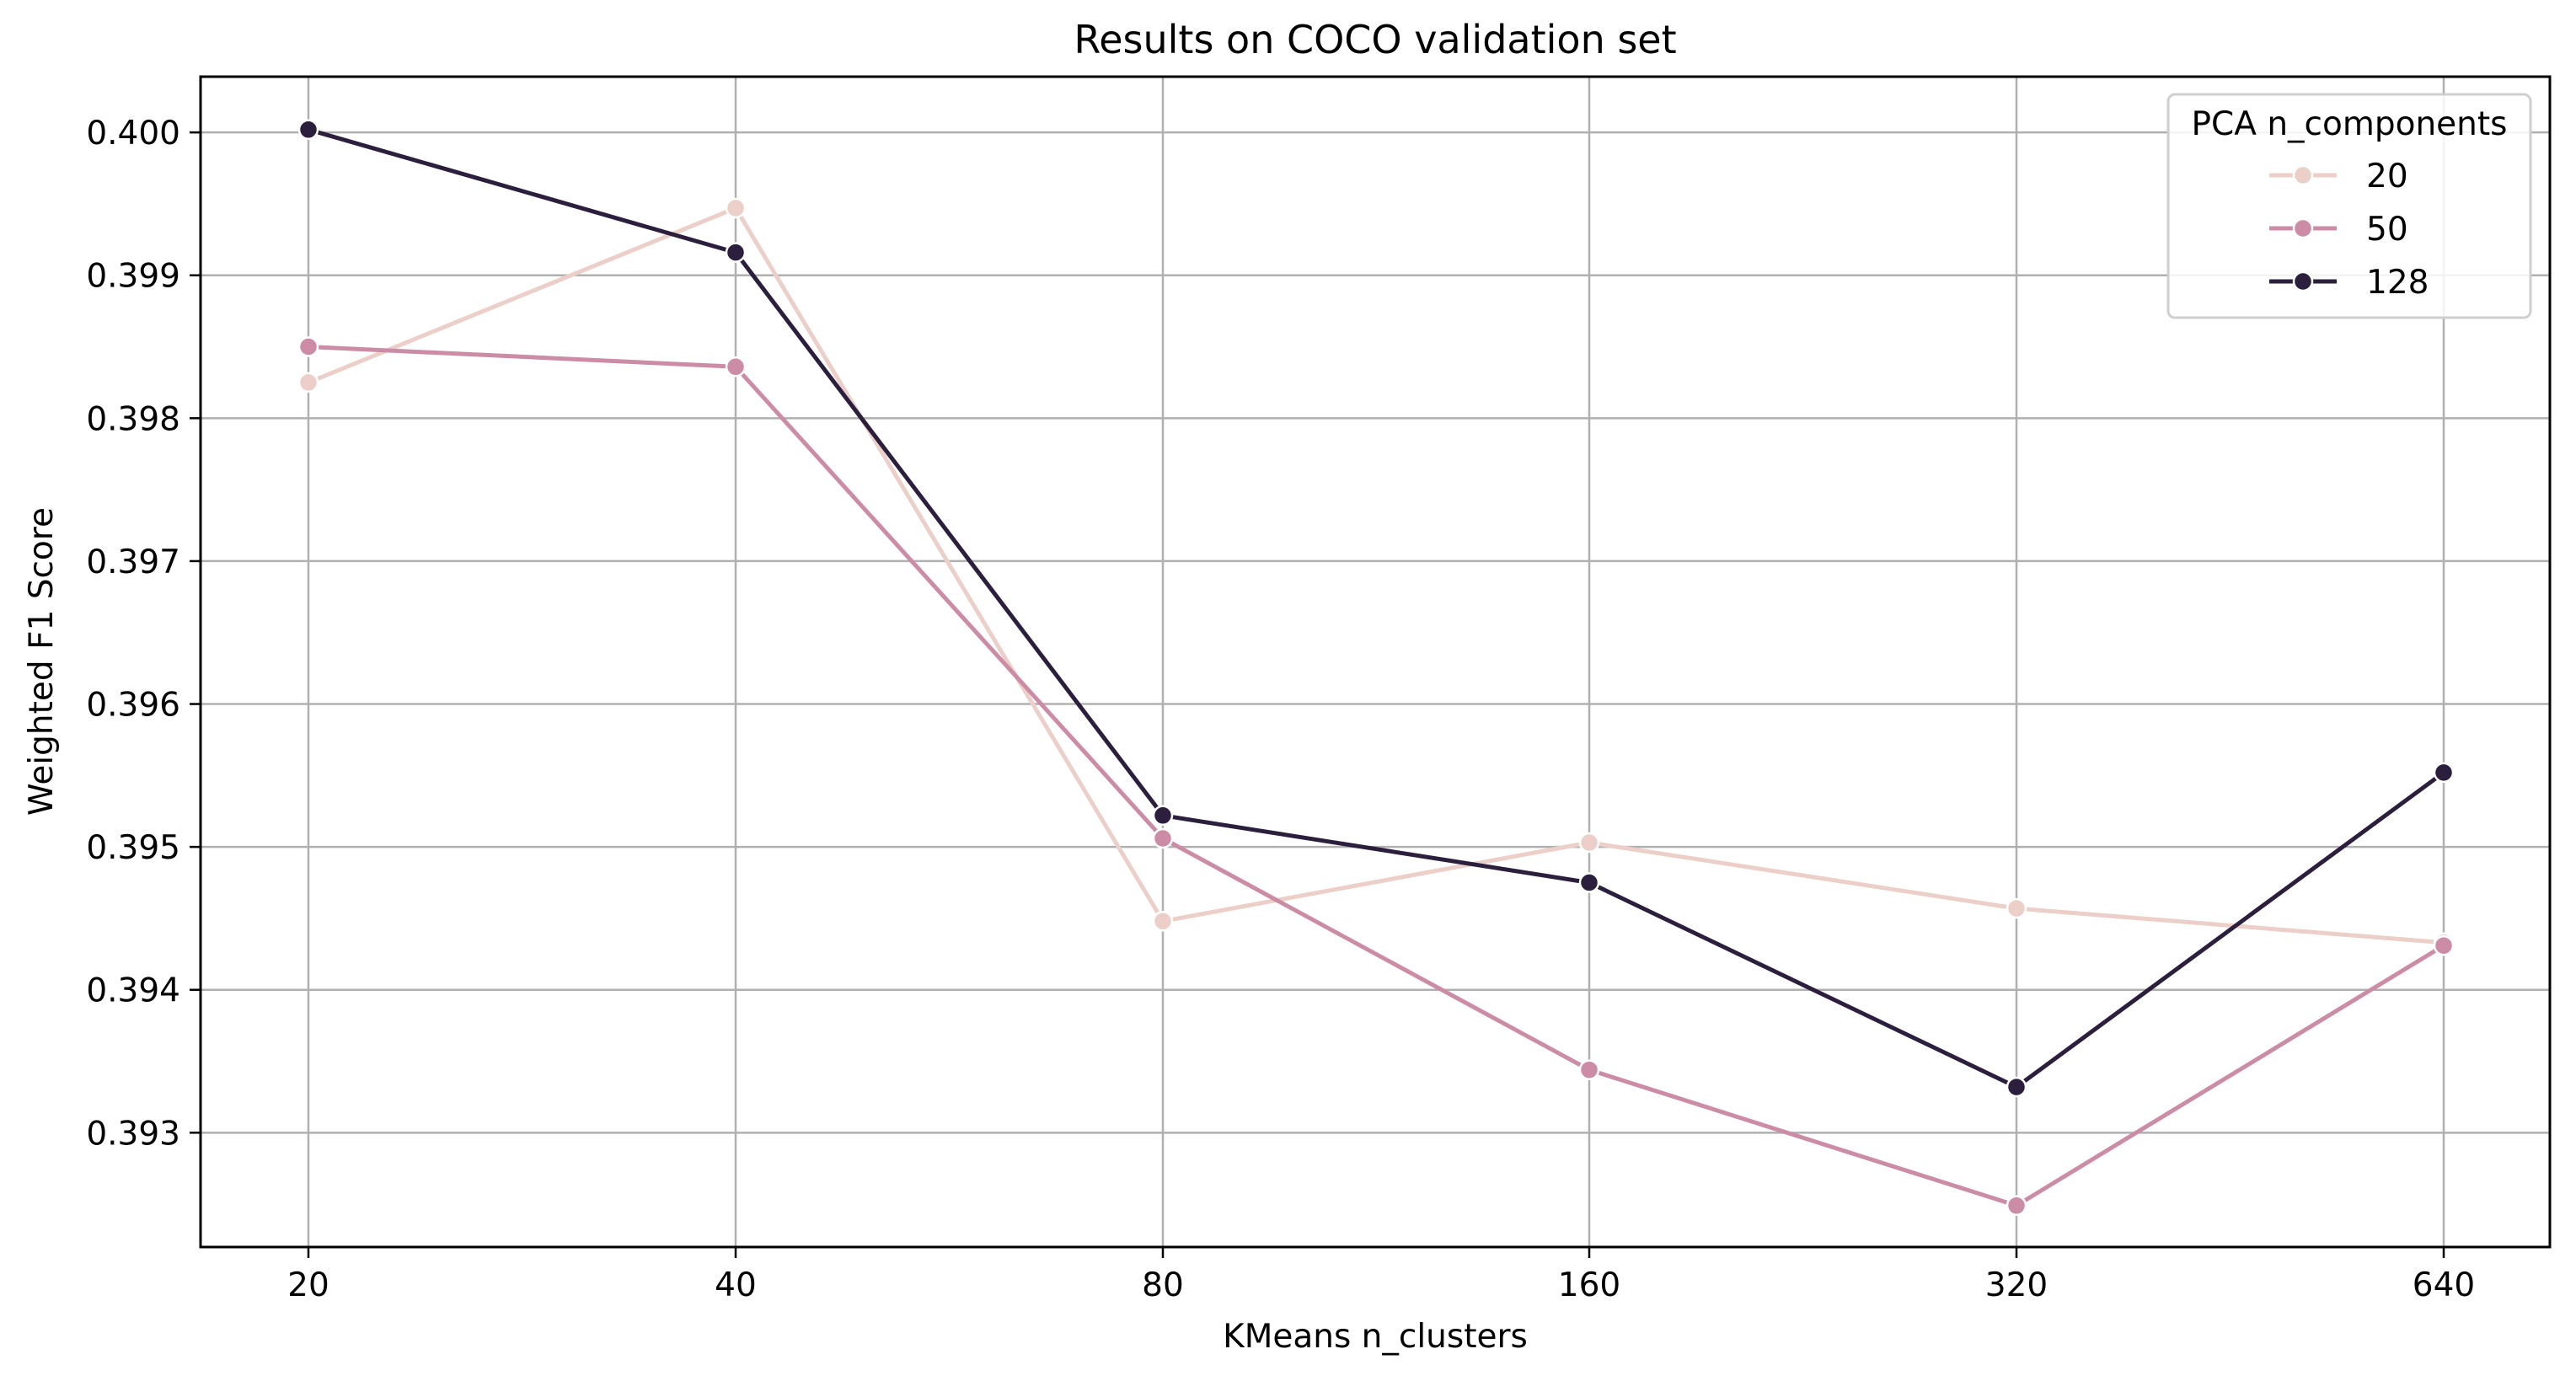 The height and width of the screenshot is (1381, 2576). I want to click on legend: PCA n_components 20 50 128, so click(2349, 206).